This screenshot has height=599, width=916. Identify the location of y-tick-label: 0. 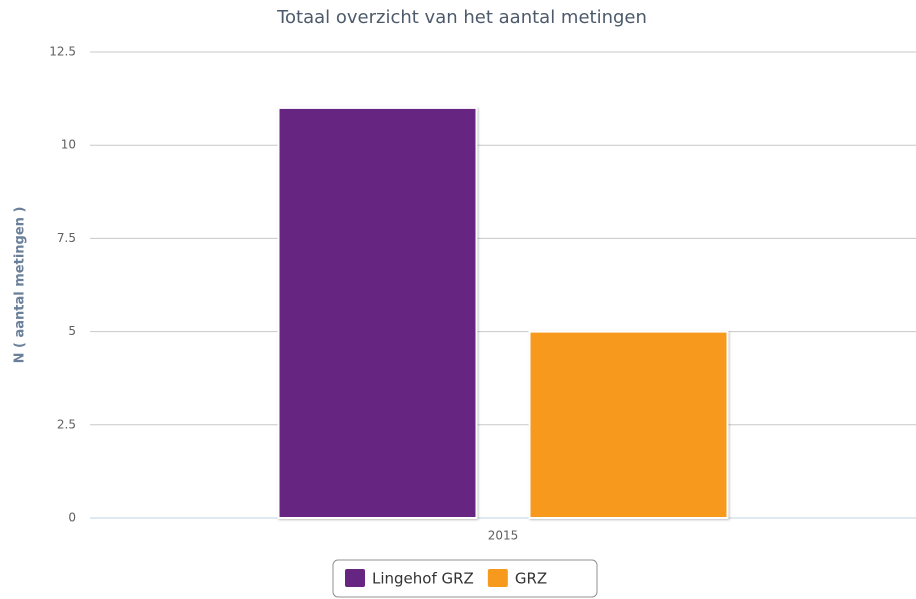
(72, 518).